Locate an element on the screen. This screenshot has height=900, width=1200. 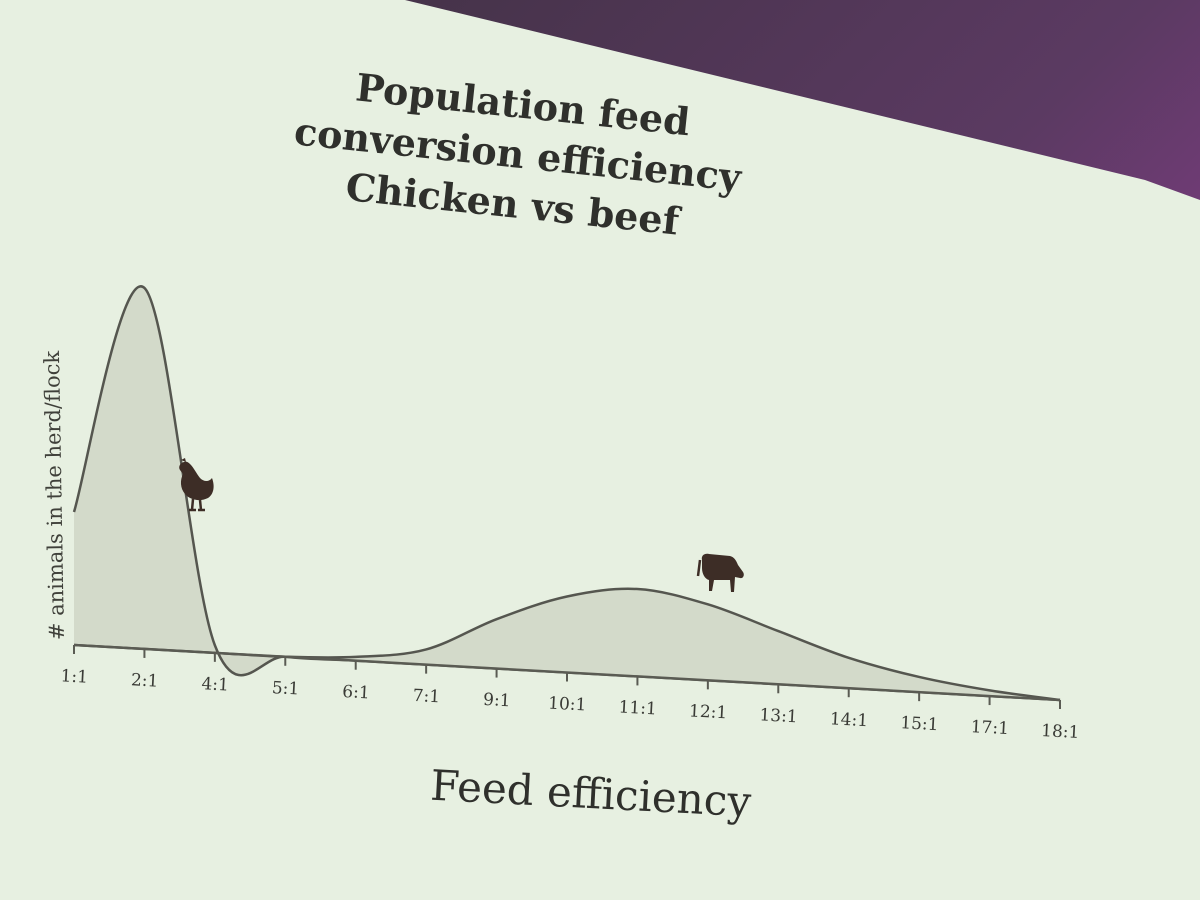
x-tick-label: 4:1 is located at coordinates (215, 684).